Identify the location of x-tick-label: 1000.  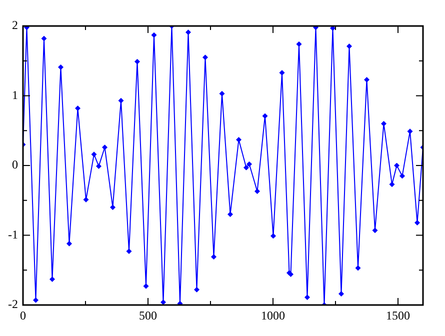
(273, 315).